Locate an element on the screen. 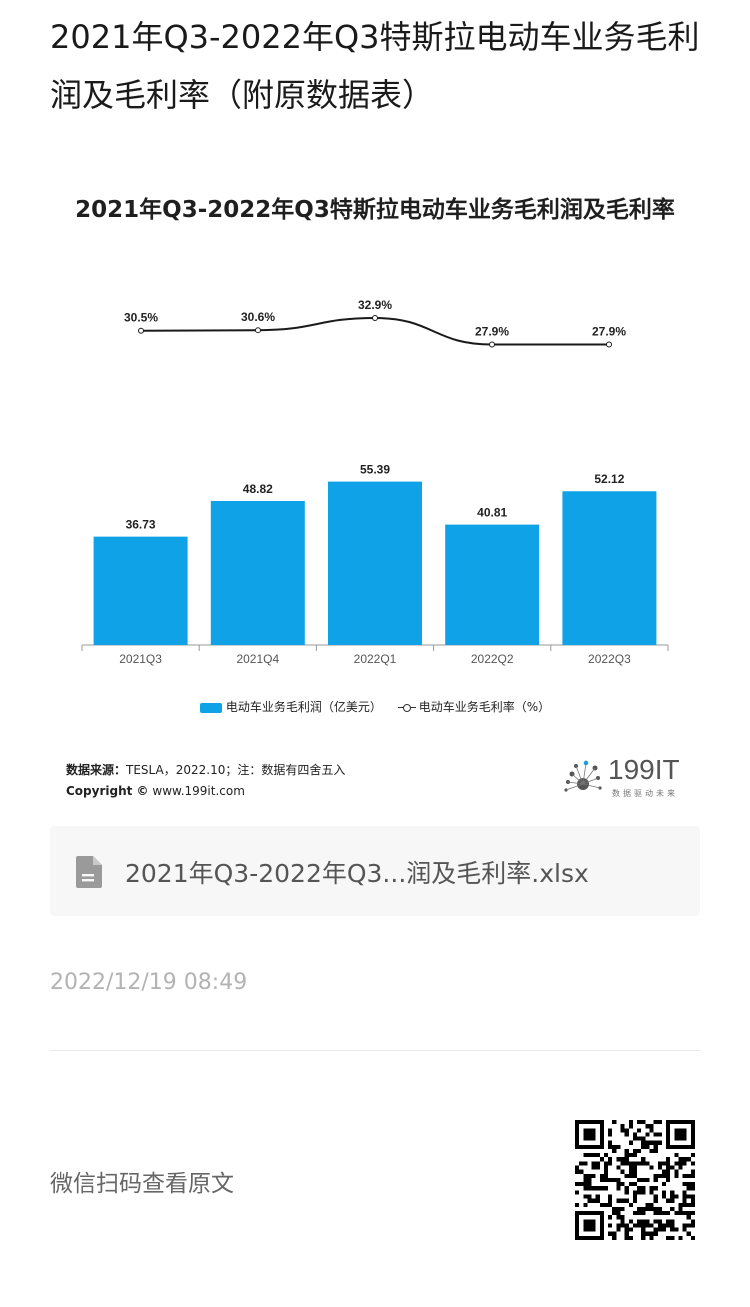  page-title: 2021年Q3-2022年Q3特斯拉电动车业务毛利润及毛利率（附原数据表） is located at coordinates (375, 66).